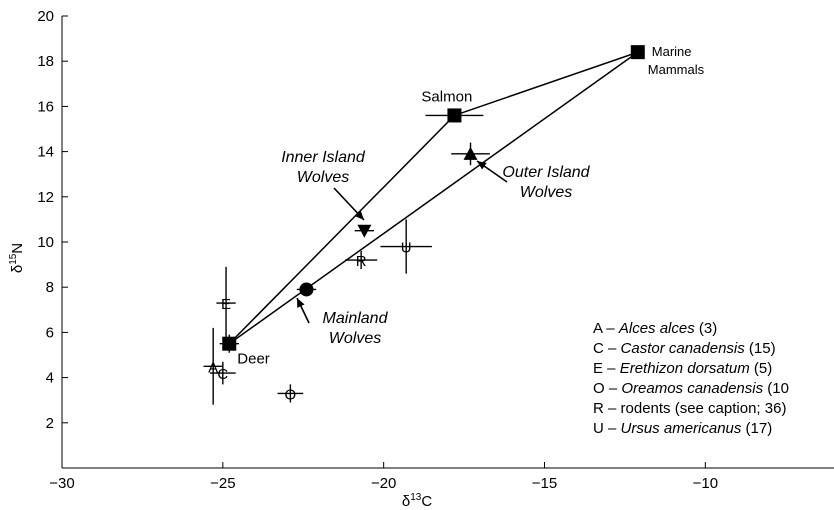 This screenshot has width=834, height=510. Describe the element at coordinates (291, 394) in the screenshot. I see `species-point-O: O` at that location.